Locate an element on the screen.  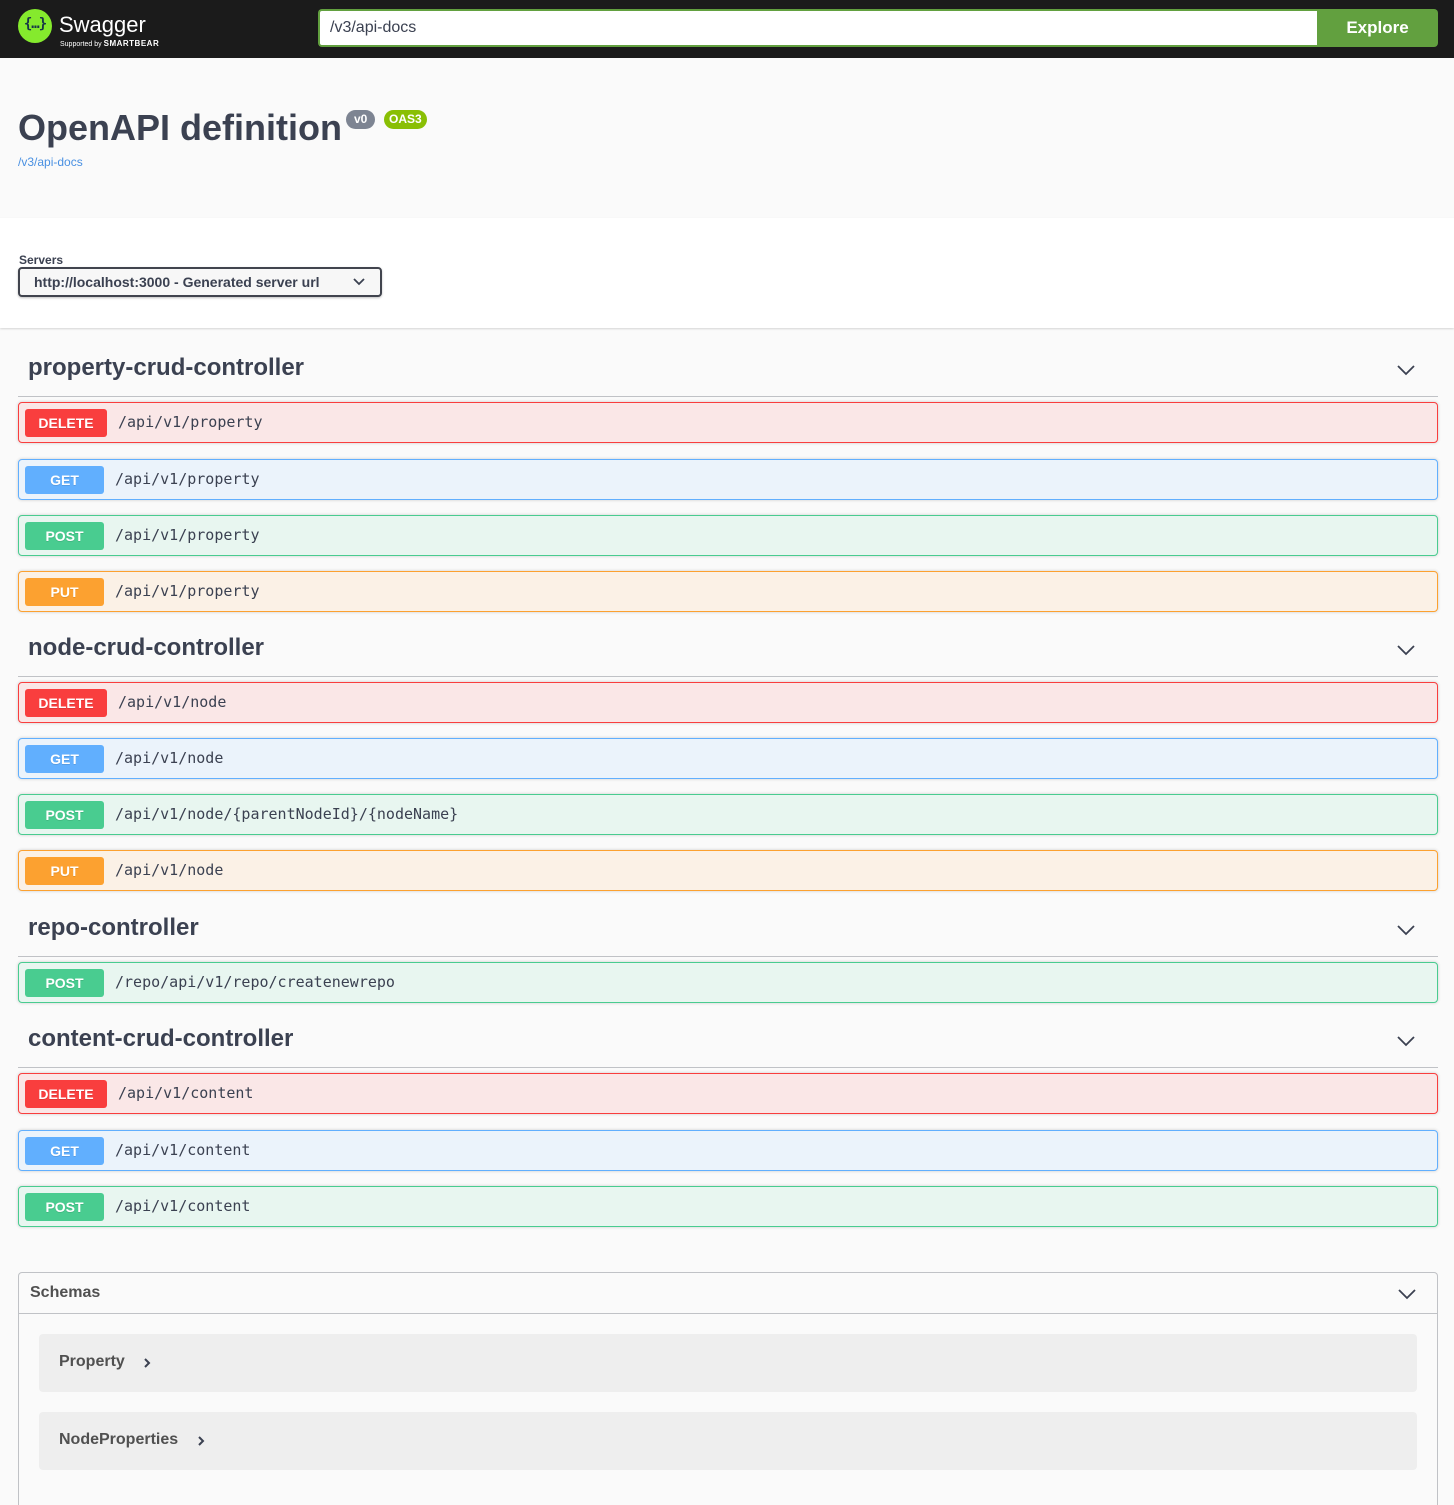
operation-put-node: PUT /api/v1/node is located at coordinates (728, 870).